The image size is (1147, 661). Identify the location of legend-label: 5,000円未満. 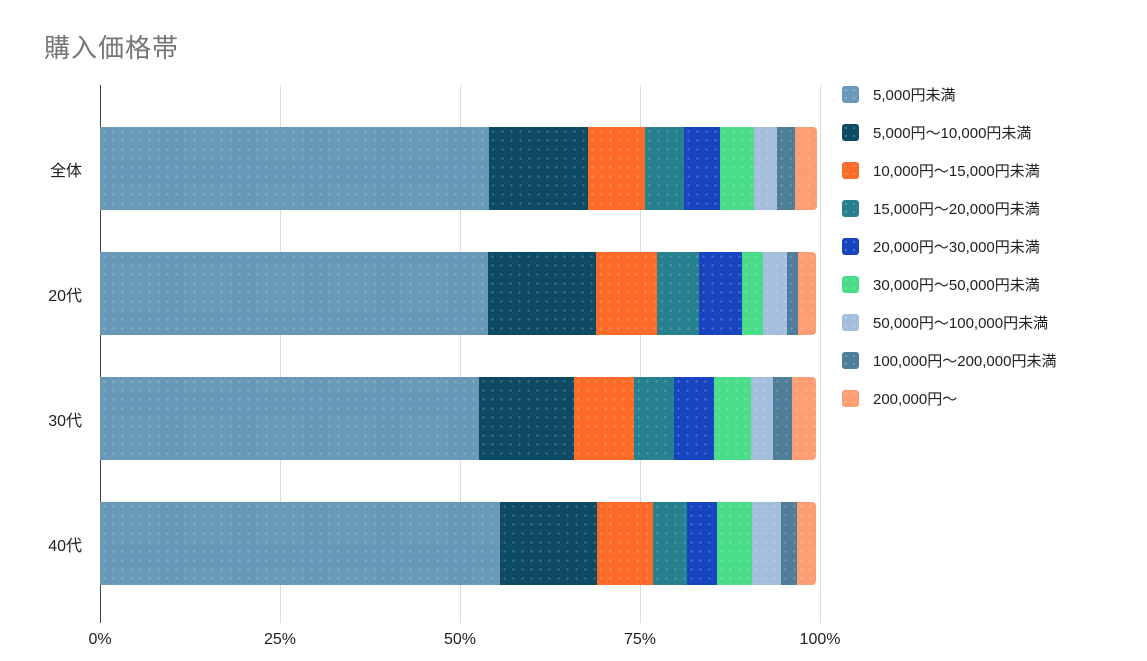
(914, 95).